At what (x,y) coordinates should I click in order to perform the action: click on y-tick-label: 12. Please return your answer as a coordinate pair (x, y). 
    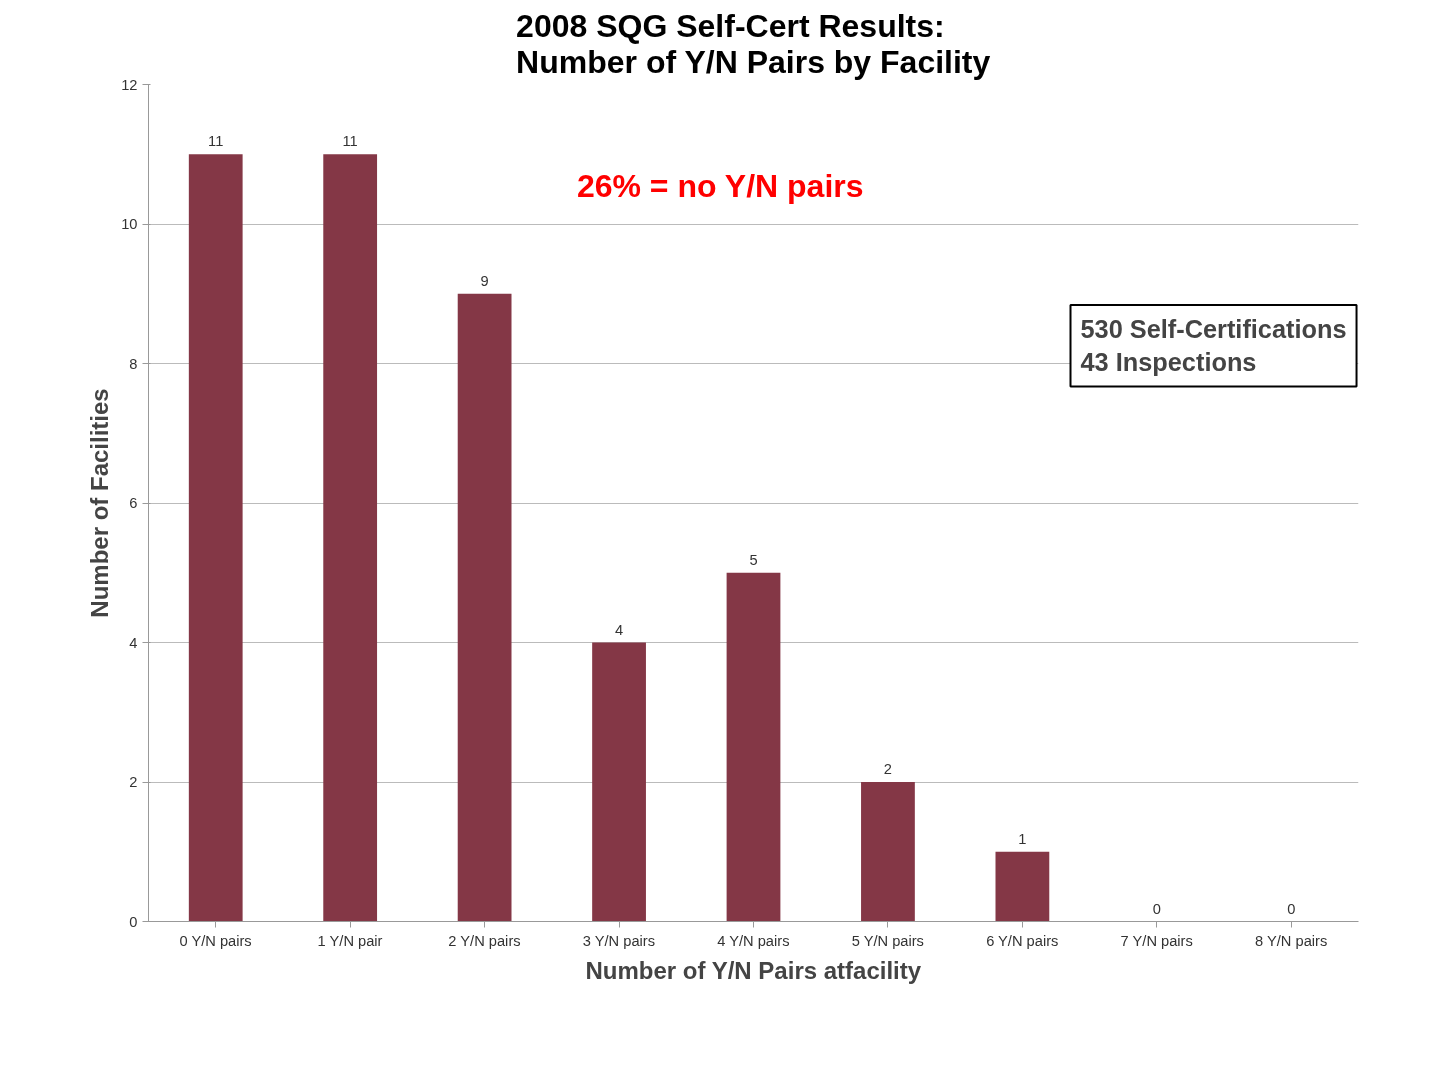
    Looking at the image, I should click on (129, 84).